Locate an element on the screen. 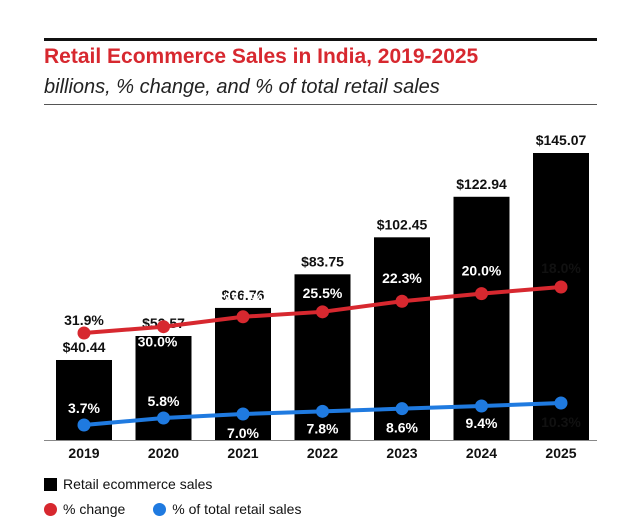  change-label-2024: 20.0% is located at coordinates (482, 271).